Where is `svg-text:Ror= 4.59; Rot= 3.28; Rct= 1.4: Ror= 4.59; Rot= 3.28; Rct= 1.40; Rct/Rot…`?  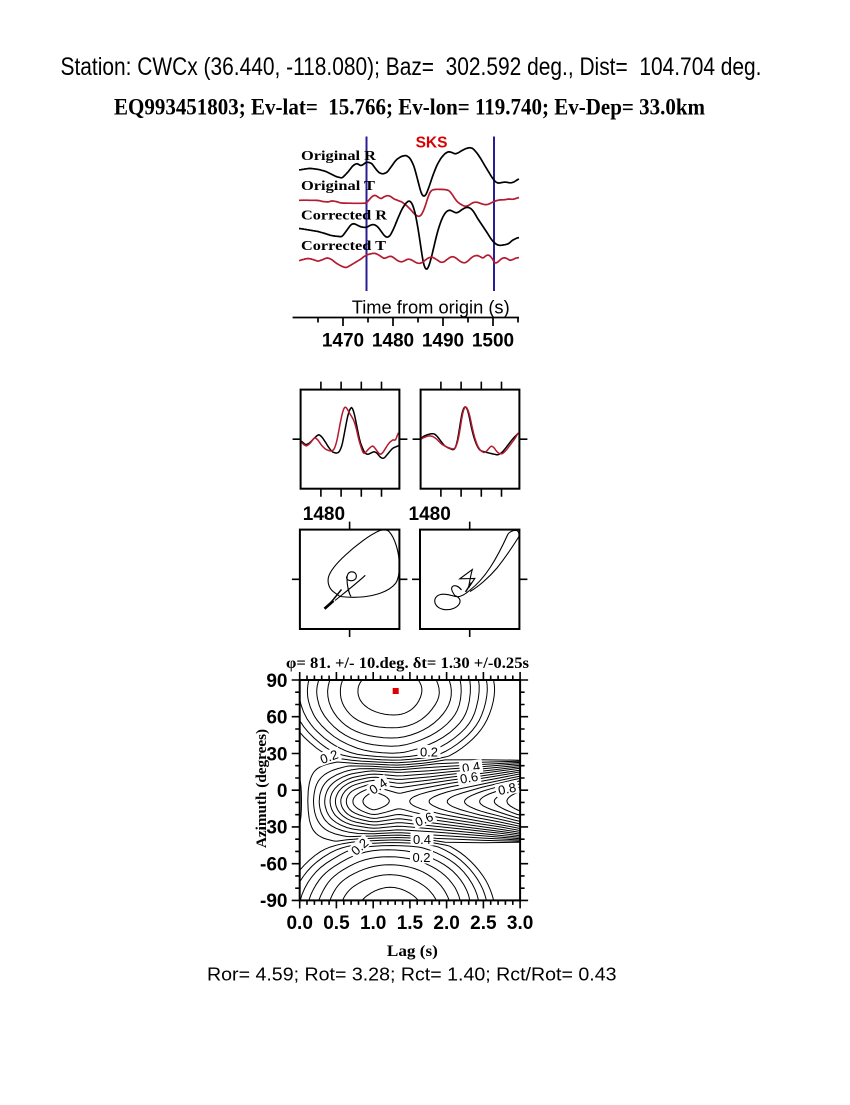 svg-text:Ror= 4.59; Rot= 3.28; Rct= 1.4: Ror= 4.59; Rot= 3.28; Rct= 1.40; Rct/Rot… is located at coordinates (412, 975).